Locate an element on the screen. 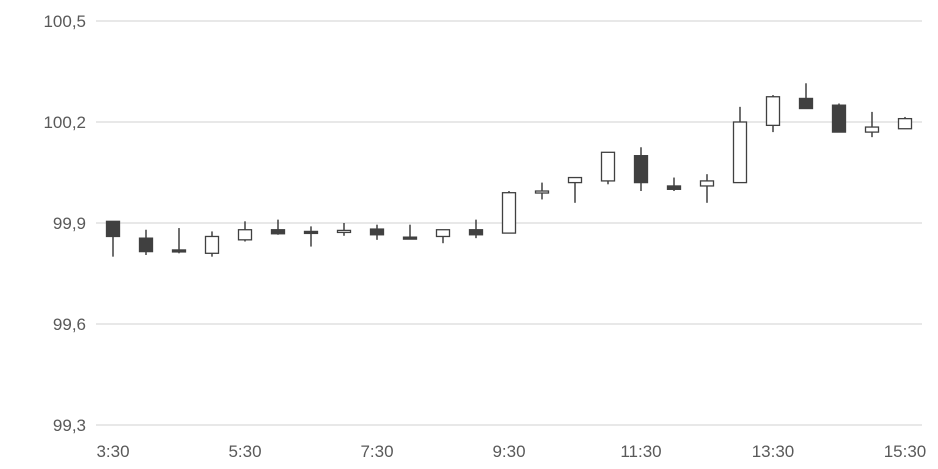 The image size is (938, 469). y-tick-label: 100,5 is located at coordinates (64, 21).